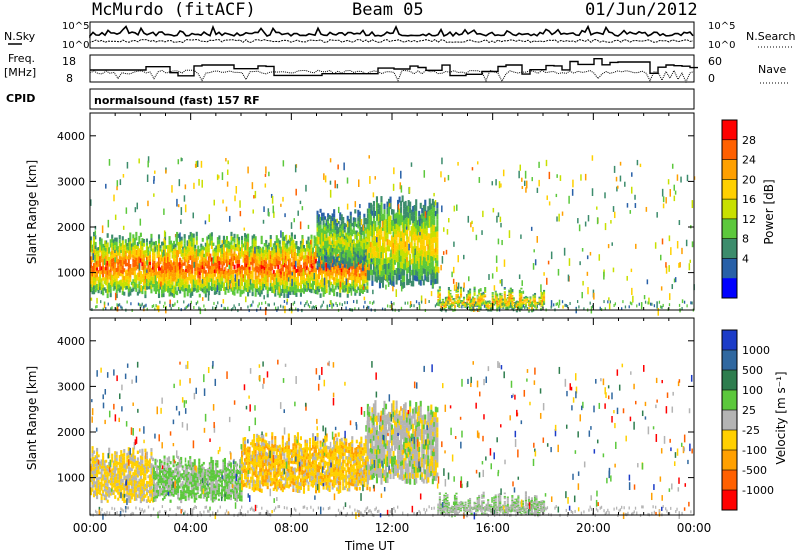  I want to click on freq-tick-bottom: 8, so click(69, 78).